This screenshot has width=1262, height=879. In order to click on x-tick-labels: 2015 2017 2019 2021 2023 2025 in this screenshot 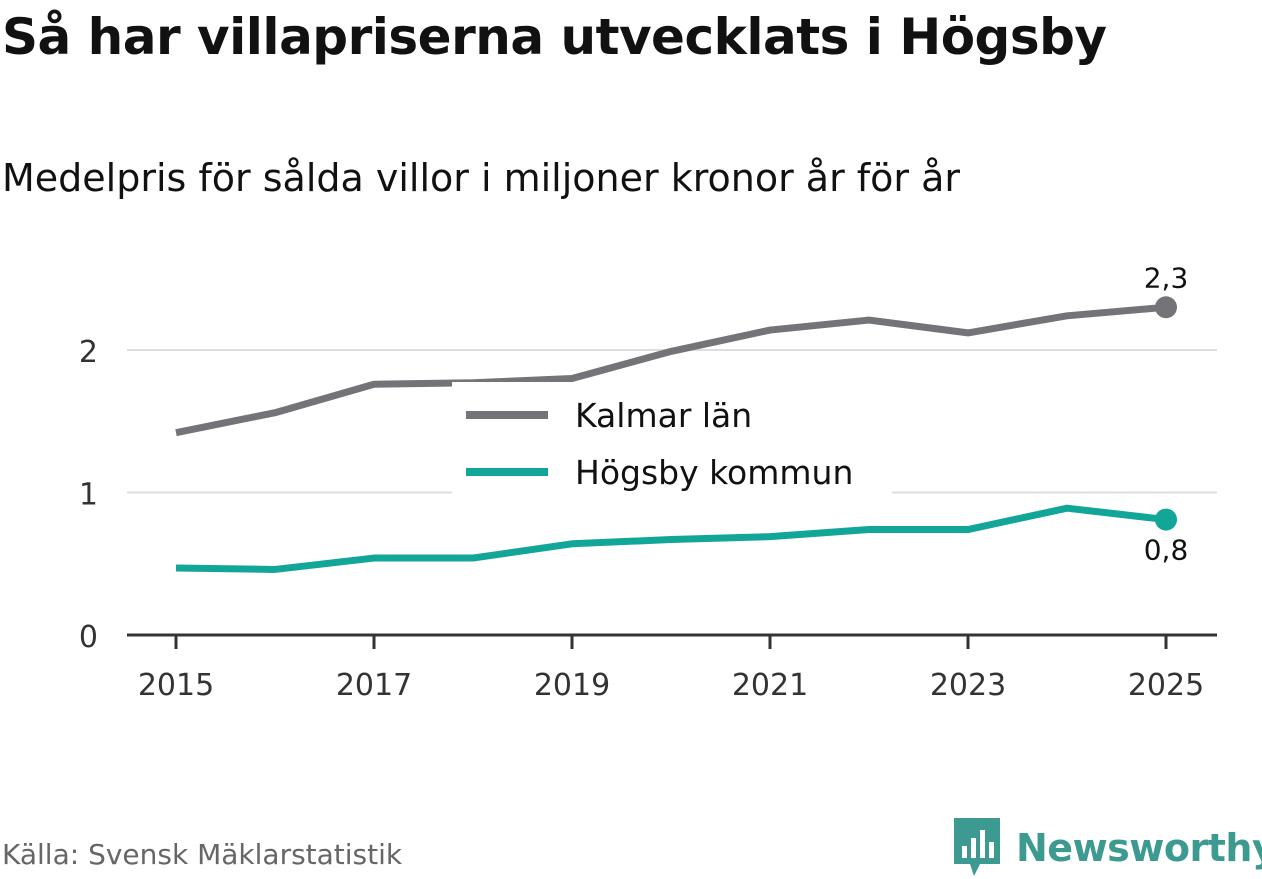, I will do `click(671, 685)`.